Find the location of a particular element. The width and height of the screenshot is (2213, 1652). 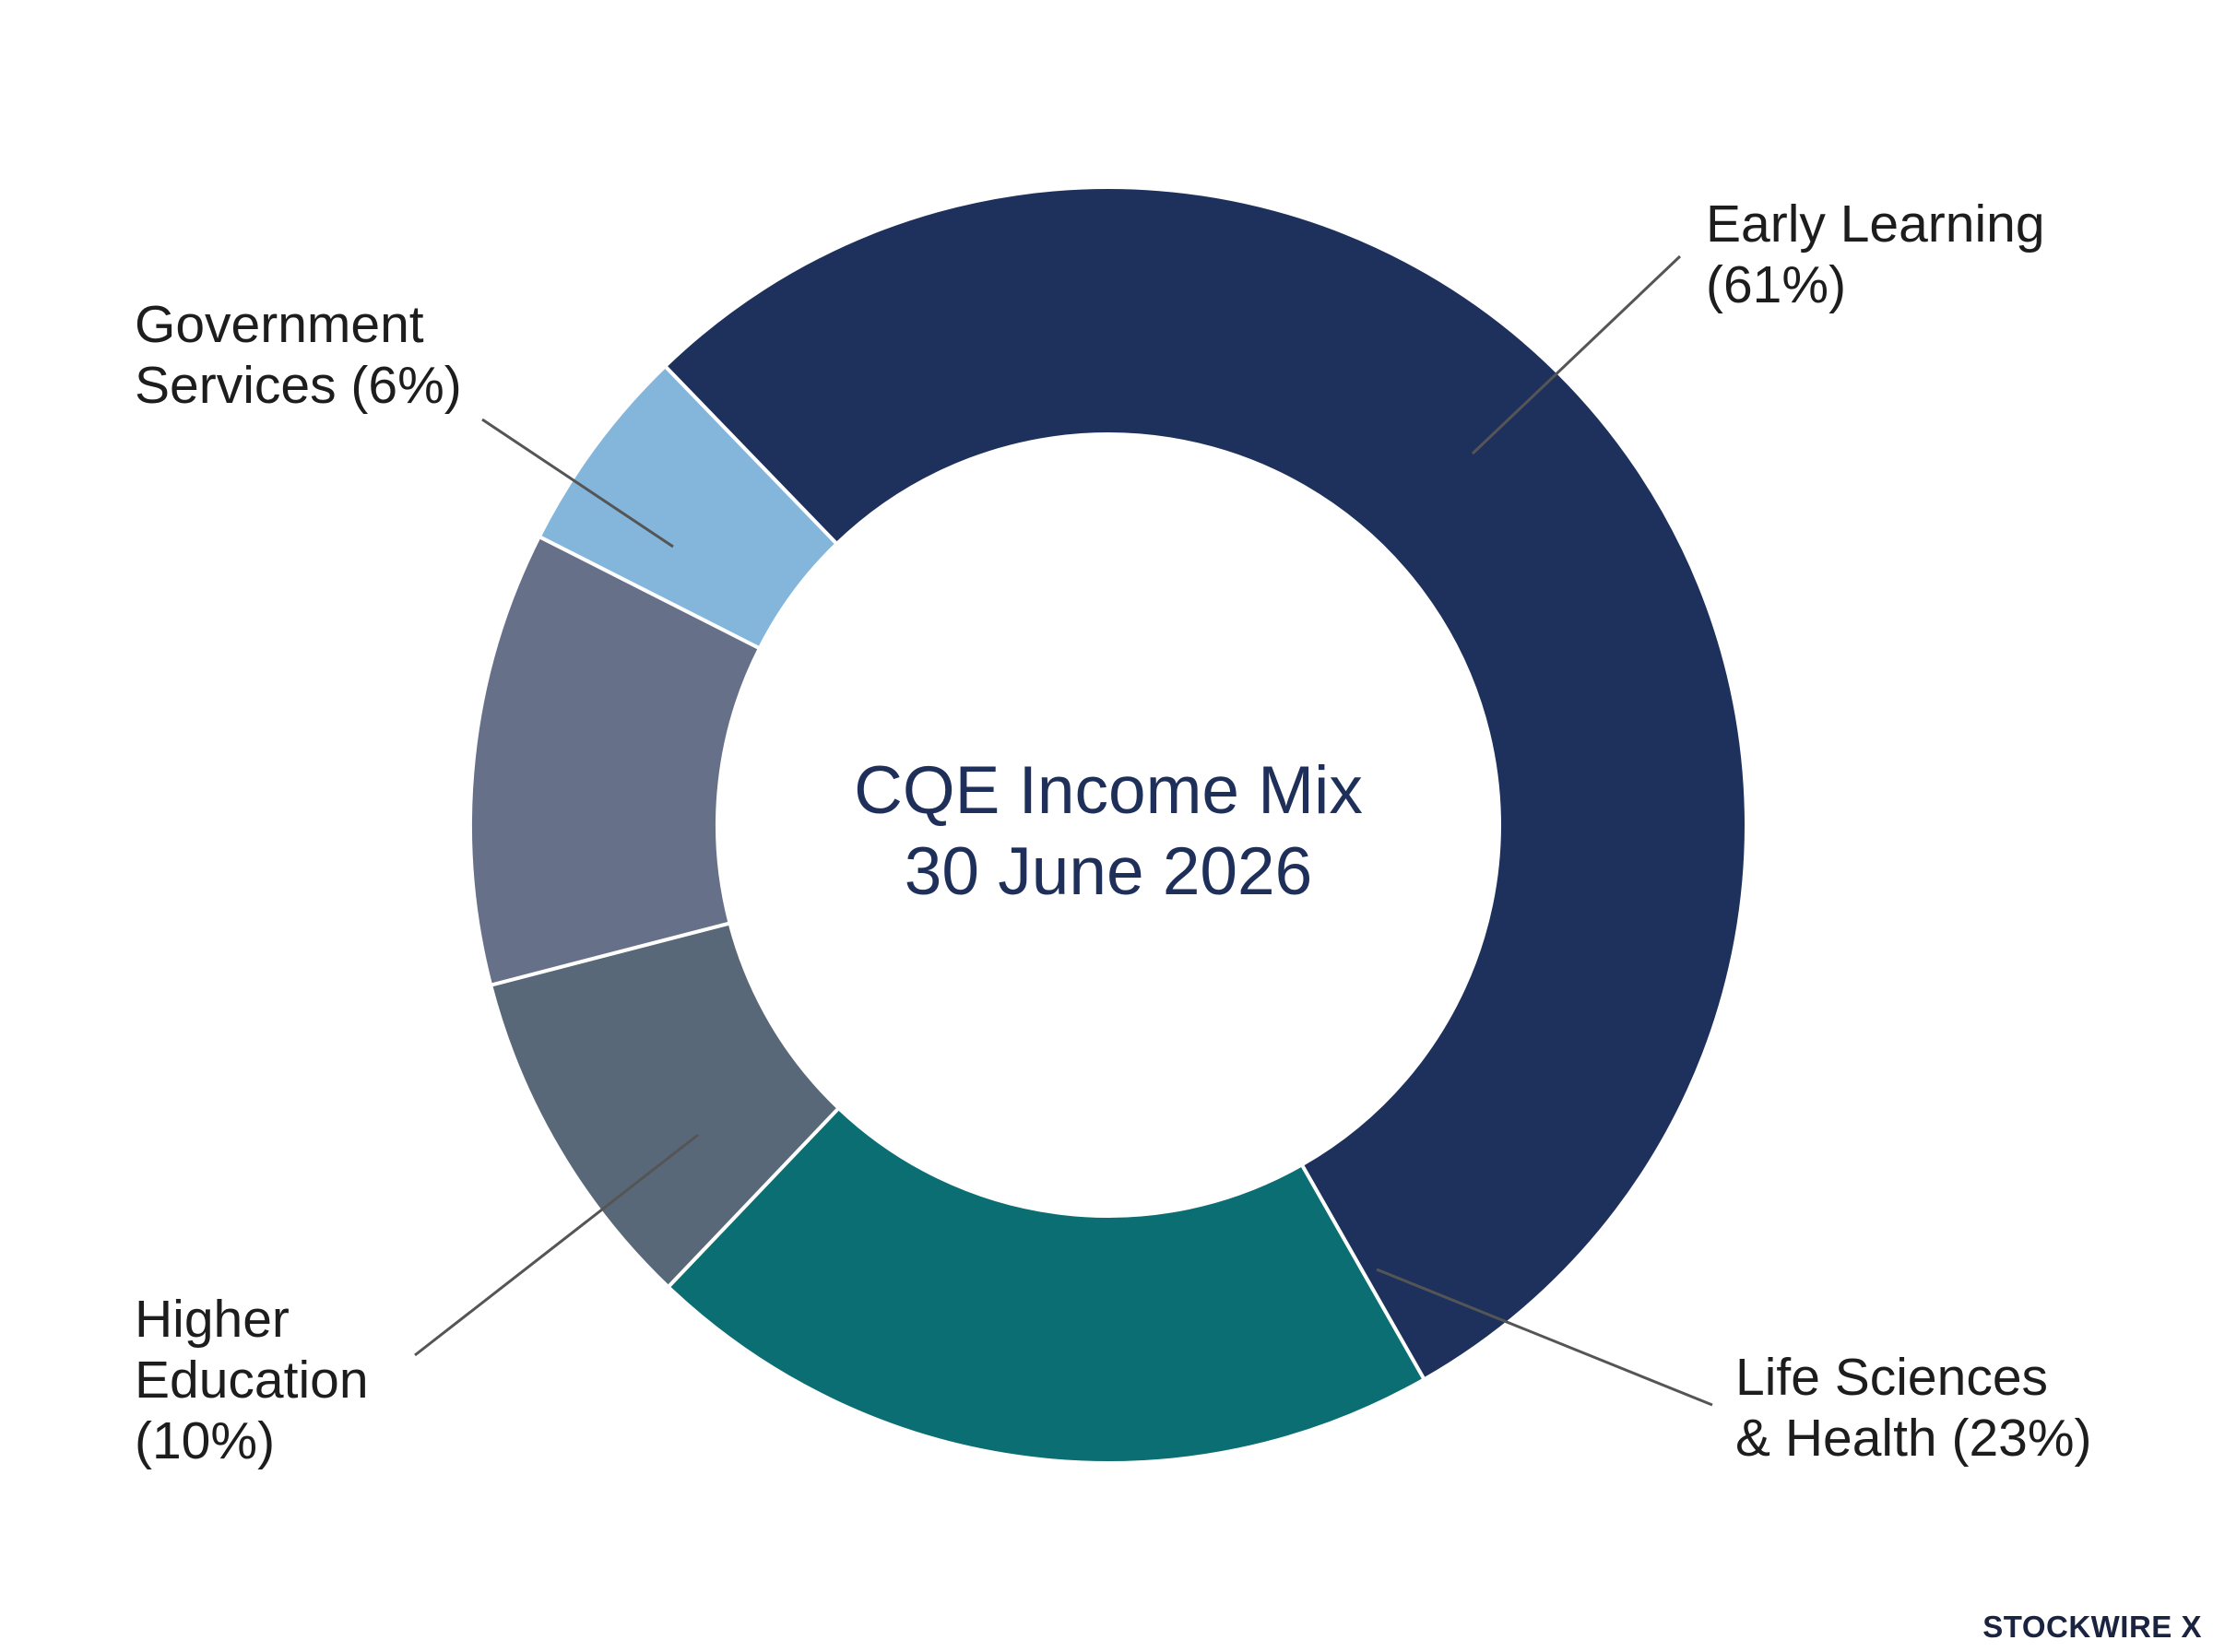

chart-title-line-2: 30 June 2026 is located at coordinates (1108, 871).